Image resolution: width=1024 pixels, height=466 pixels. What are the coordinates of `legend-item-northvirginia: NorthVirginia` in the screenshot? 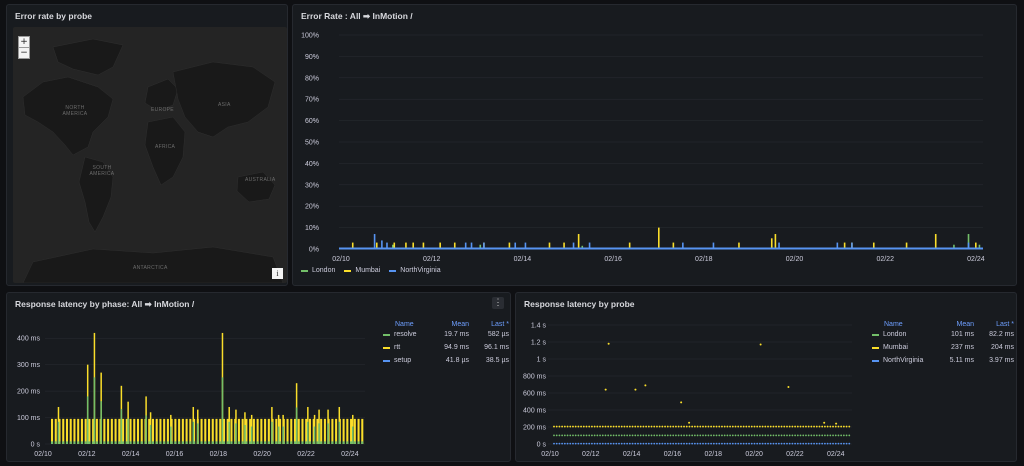 It's located at (415, 270).